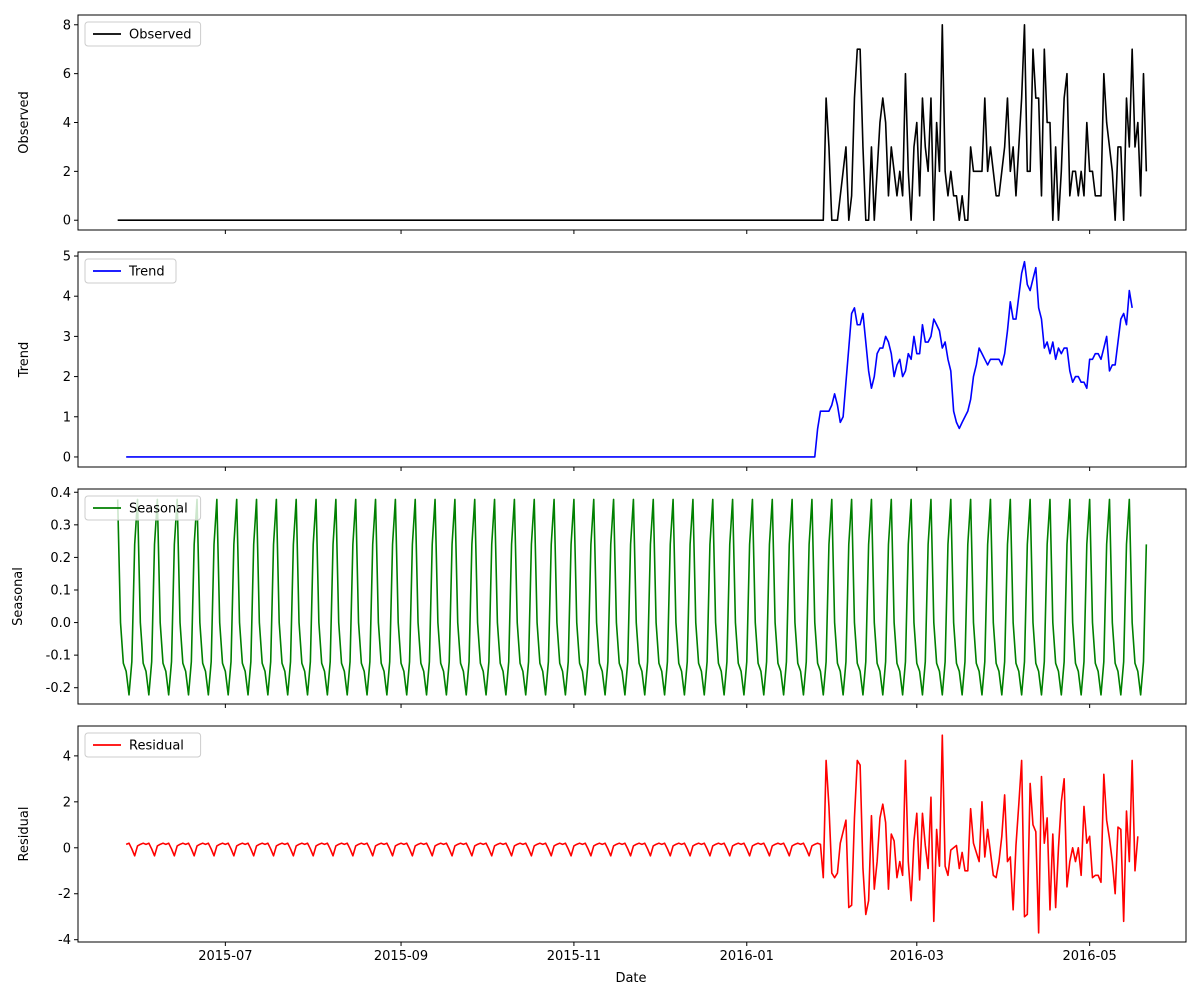 Image resolution: width=1200 pixels, height=1000 pixels. I want to click on residual-y-tick-label: -2, so click(64, 894).